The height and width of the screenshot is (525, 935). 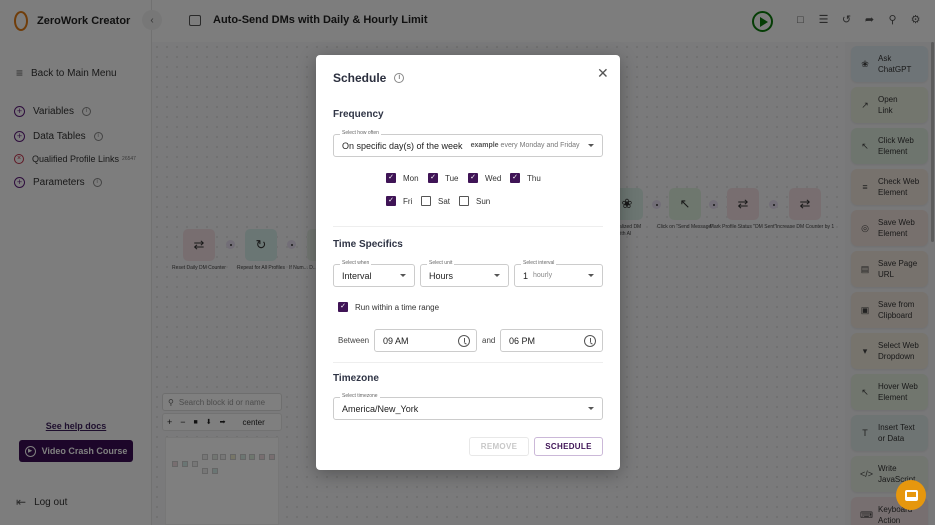 I want to click on info-icon: i, so click(x=399, y=78).